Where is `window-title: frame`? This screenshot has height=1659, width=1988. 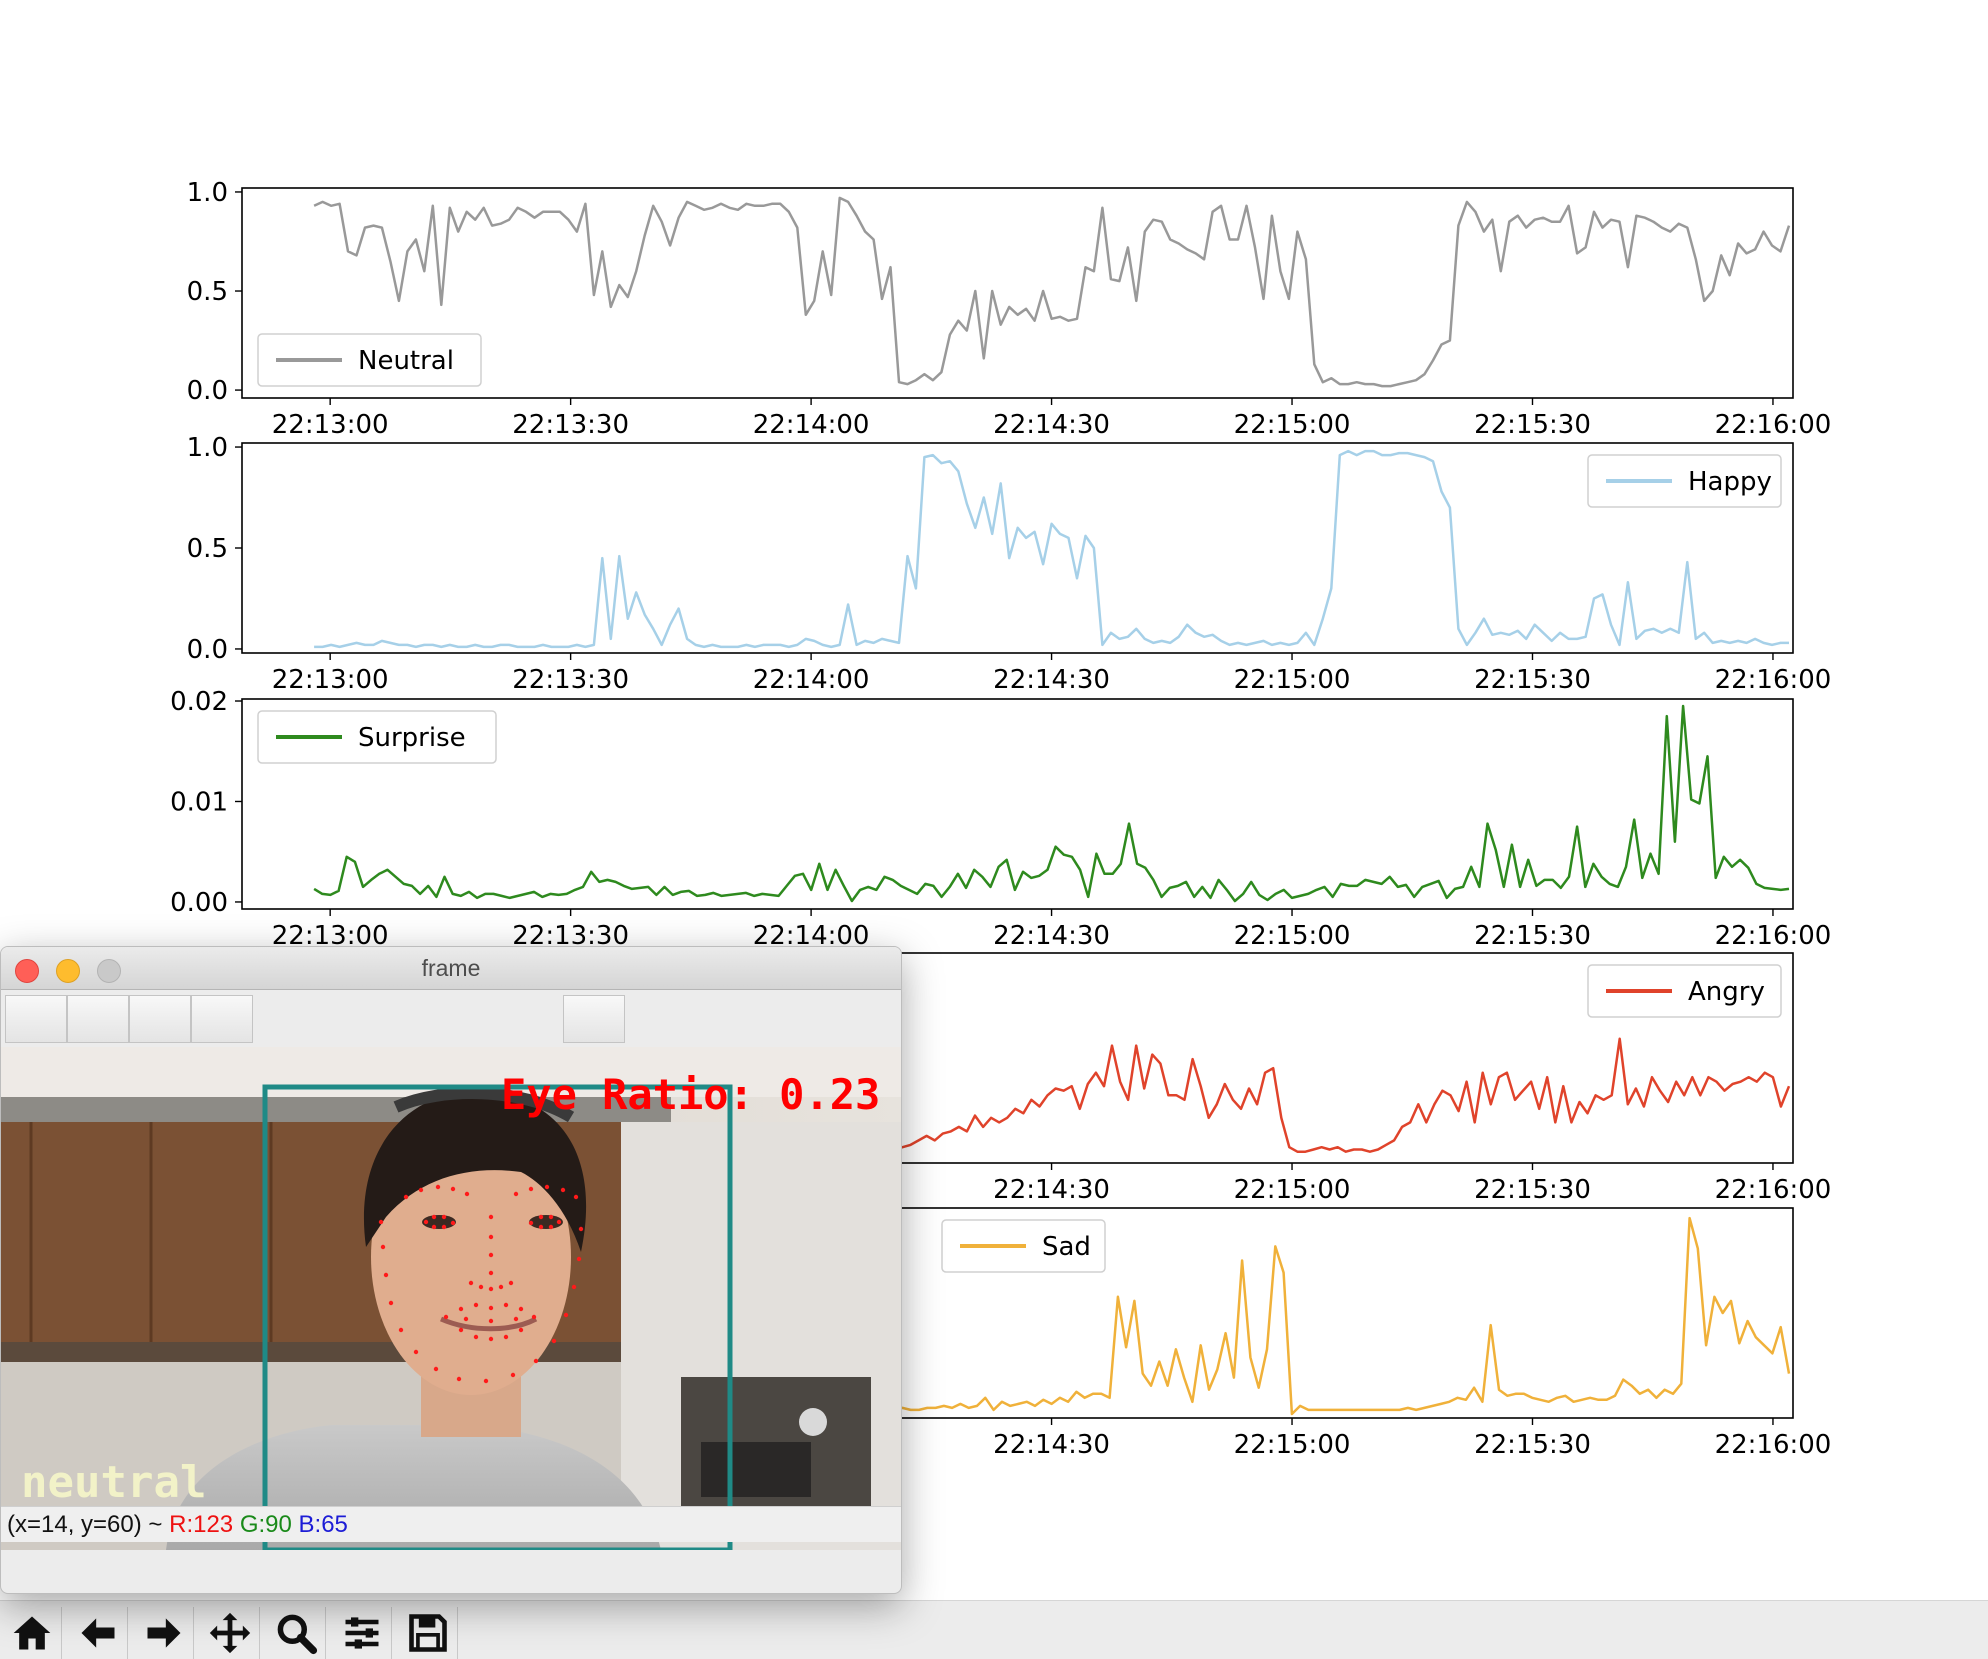
window-title: frame is located at coordinates (451, 968).